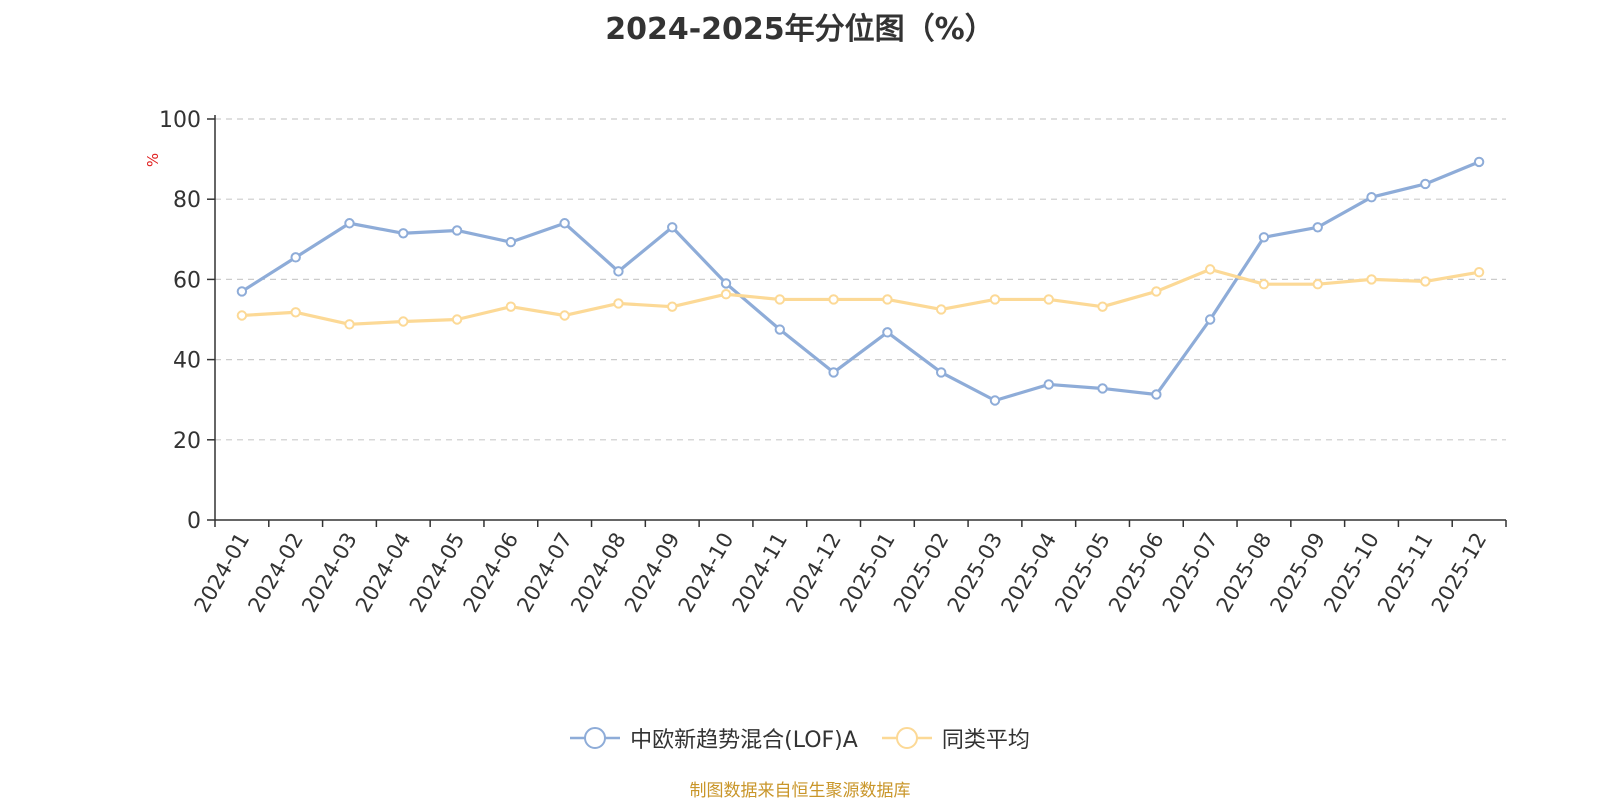 Image resolution: width=1600 pixels, height=801 pixels. I want to click on y-tick-label: 60, so click(187, 280).